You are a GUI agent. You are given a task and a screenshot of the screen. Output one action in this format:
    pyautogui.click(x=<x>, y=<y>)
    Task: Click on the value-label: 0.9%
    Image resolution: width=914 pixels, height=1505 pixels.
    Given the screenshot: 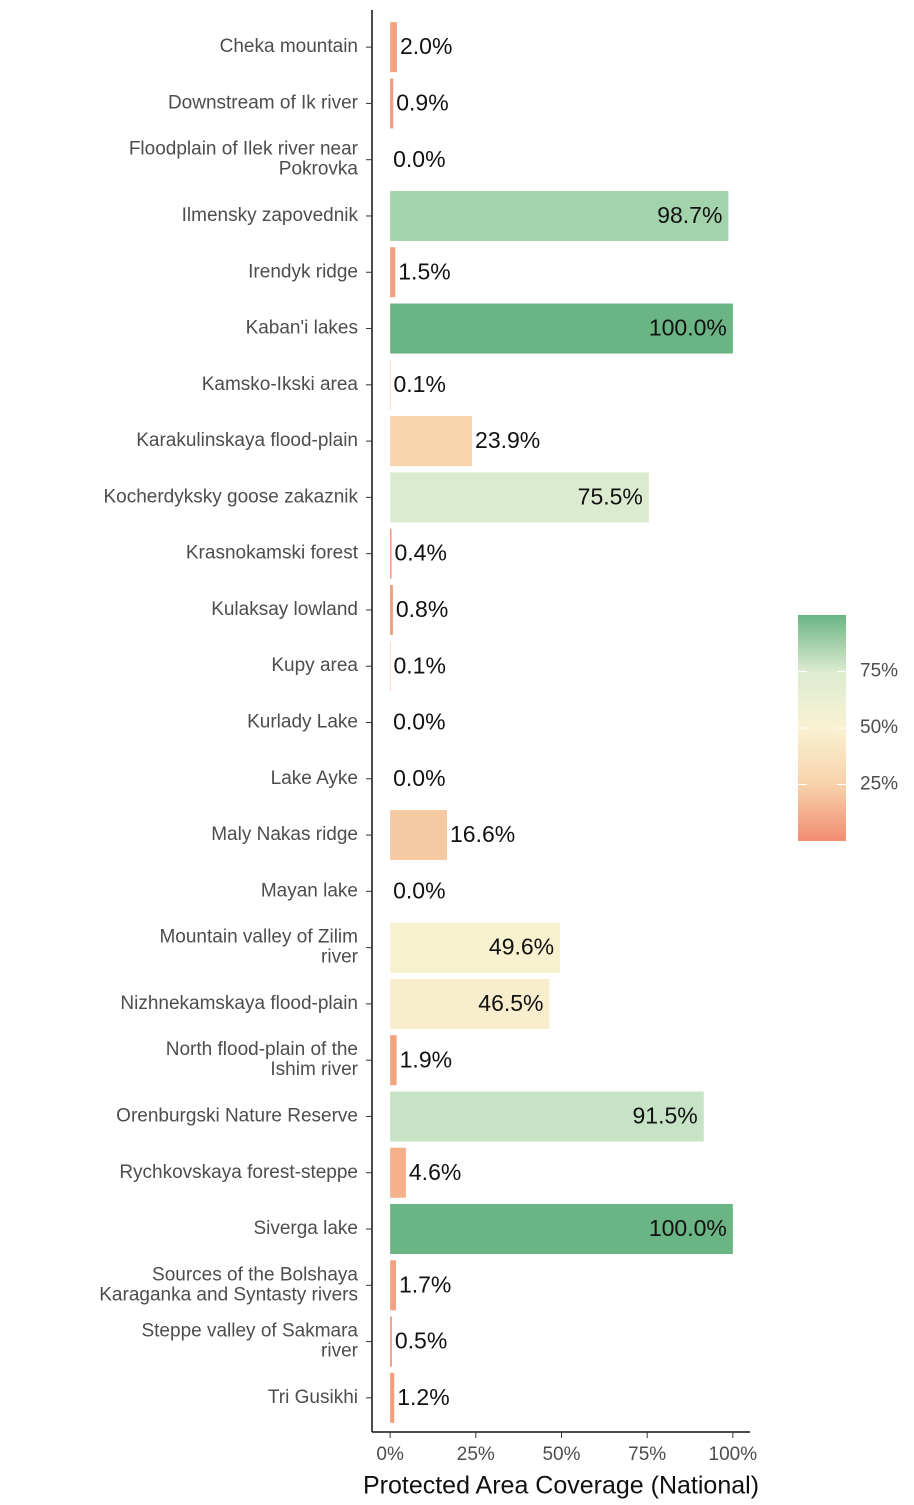 What is the action you would take?
    pyautogui.click(x=422, y=102)
    